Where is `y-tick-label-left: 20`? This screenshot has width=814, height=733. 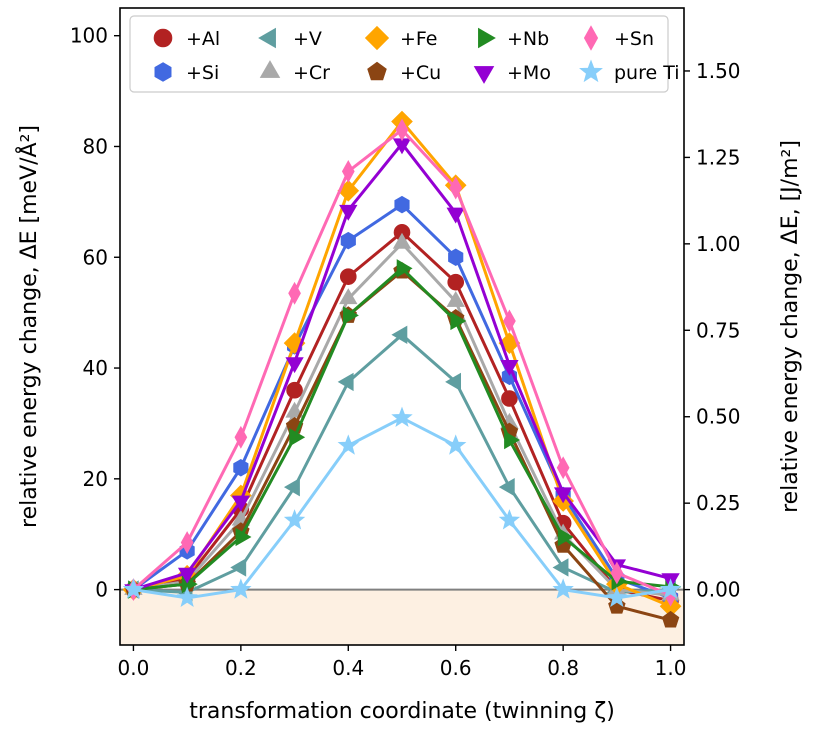 y-tick-label-left: 20 is located at coordinates (95, 479).